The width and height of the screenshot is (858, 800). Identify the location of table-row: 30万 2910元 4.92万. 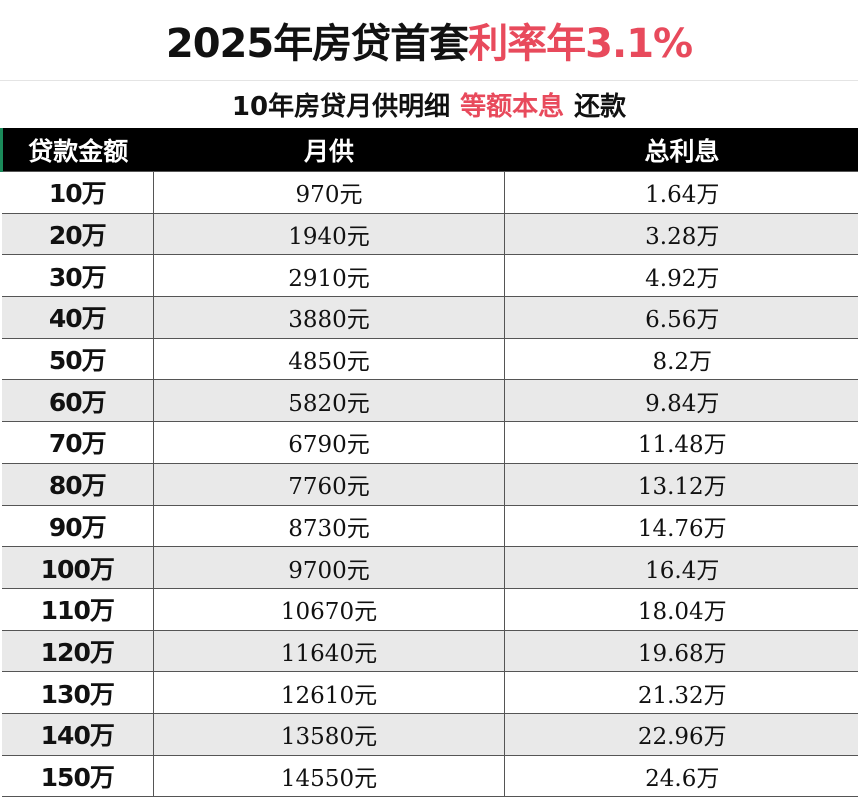
(429, 276).